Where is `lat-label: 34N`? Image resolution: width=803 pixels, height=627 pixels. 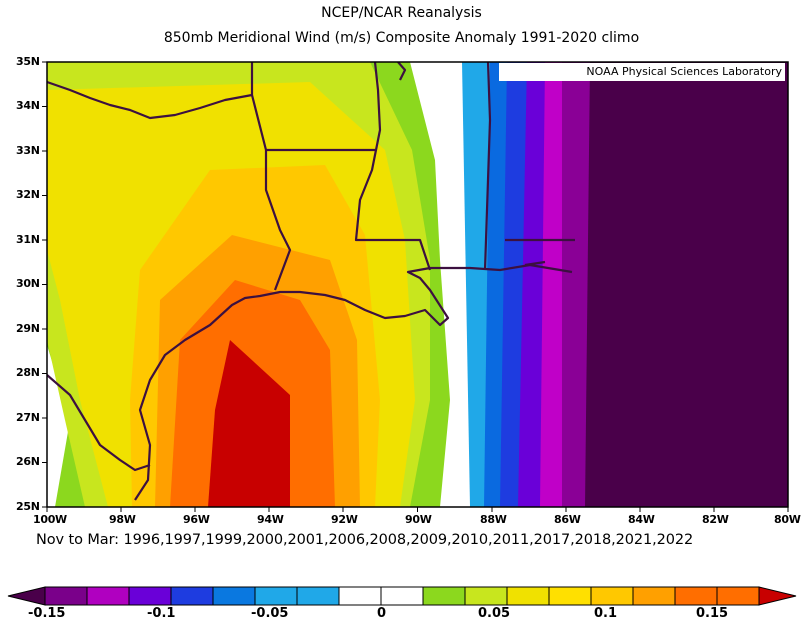
lat-label: 34N is located at coordinates (28, 105).